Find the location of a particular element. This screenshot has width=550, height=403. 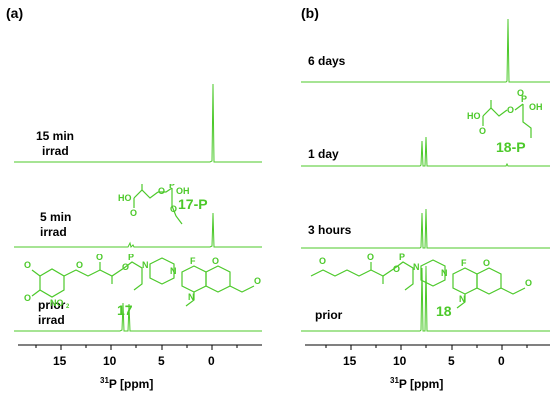

trace-5min is located at coordinates (138, 230).